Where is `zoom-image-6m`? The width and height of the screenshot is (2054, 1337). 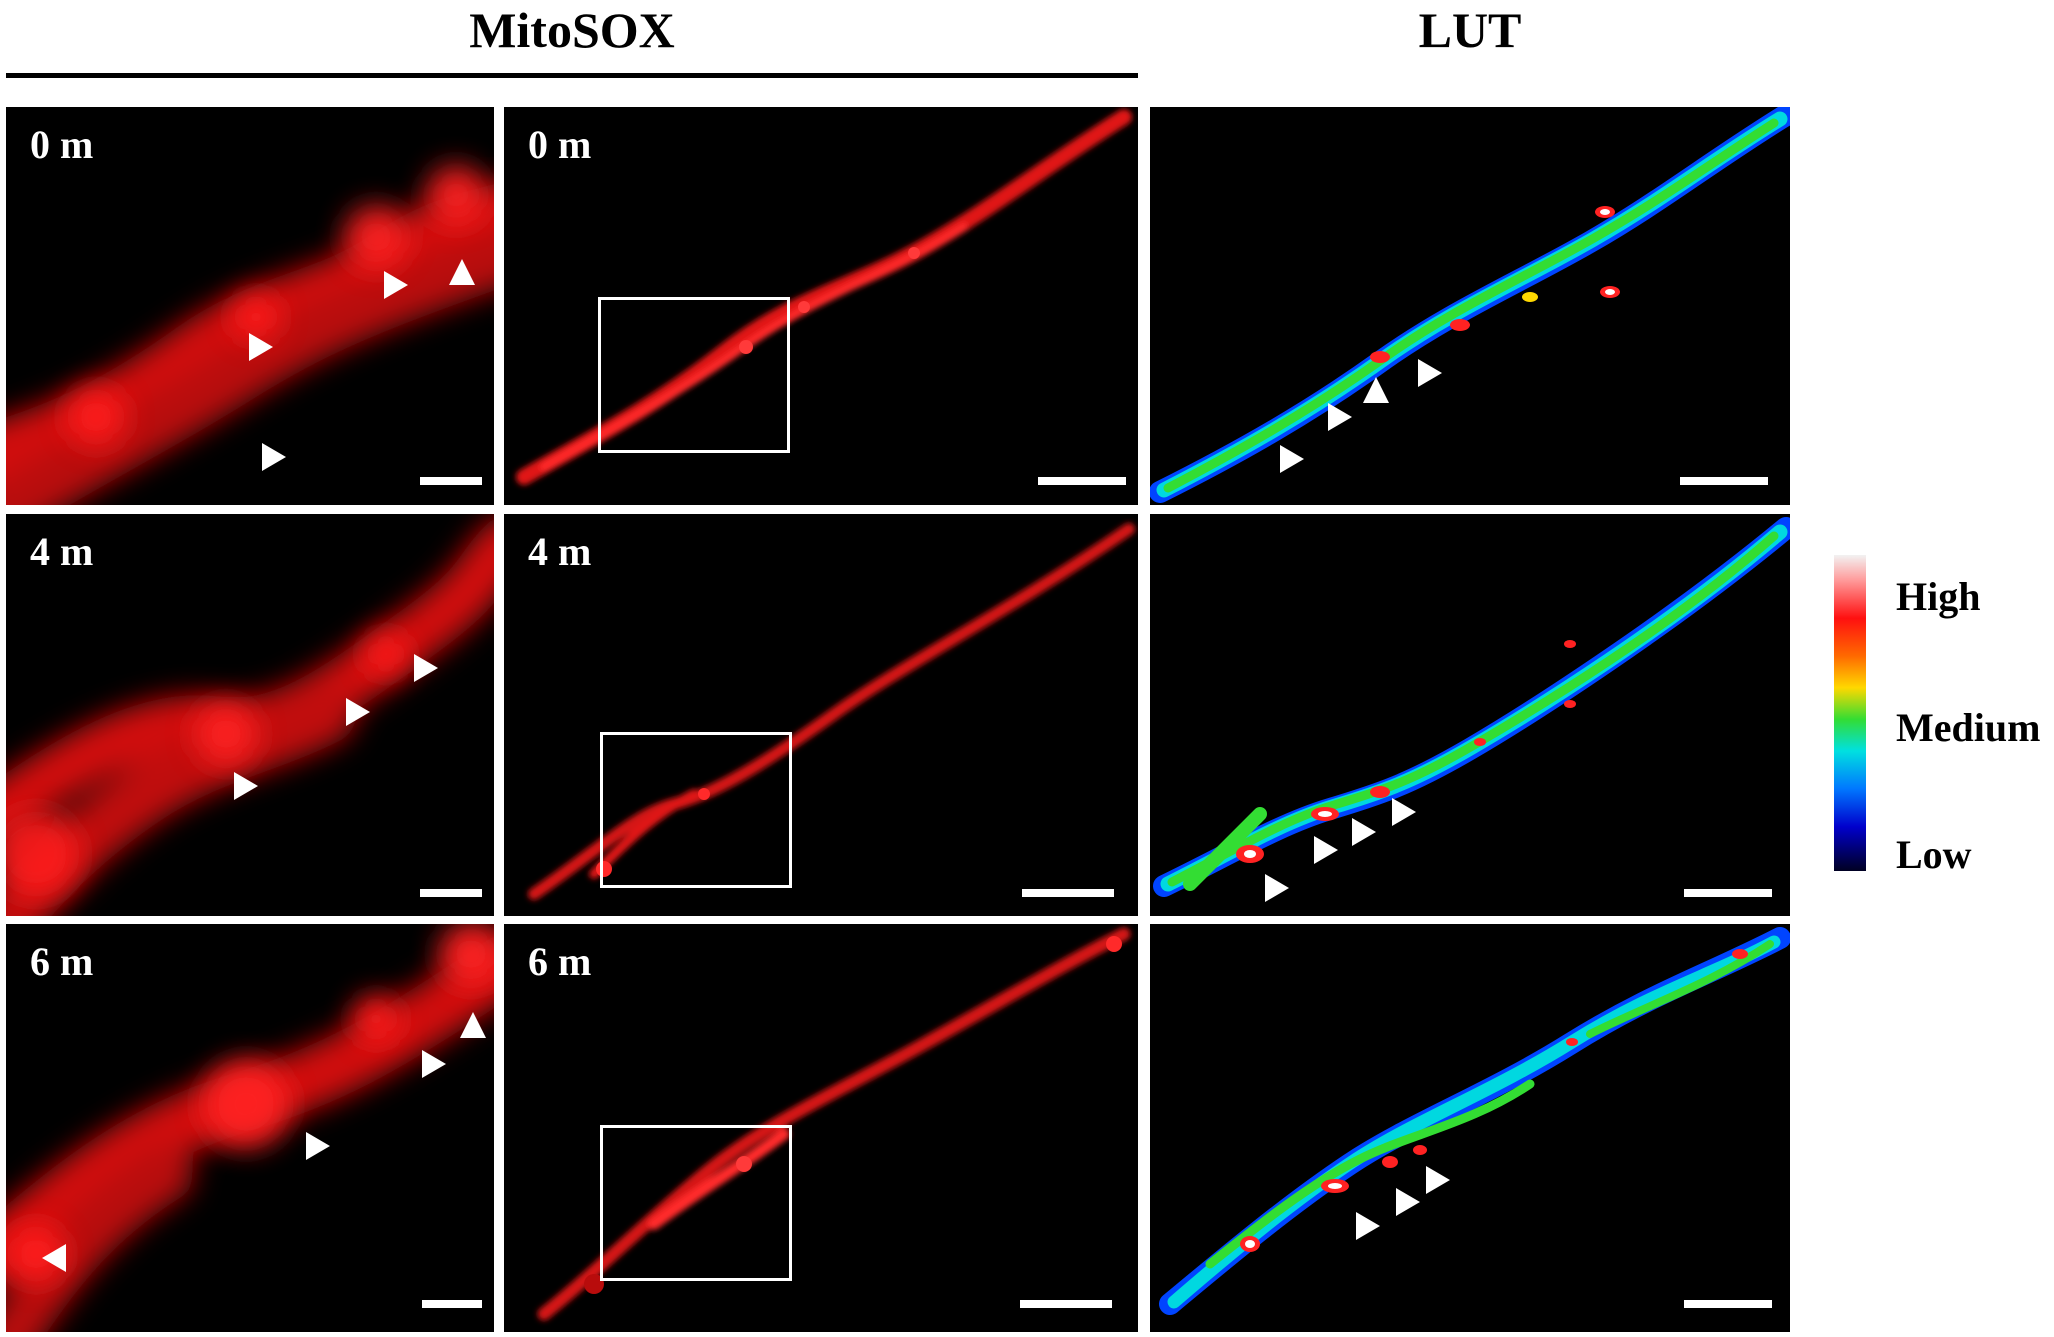 zoom-image-6m is located at coordinates (250, 1128).